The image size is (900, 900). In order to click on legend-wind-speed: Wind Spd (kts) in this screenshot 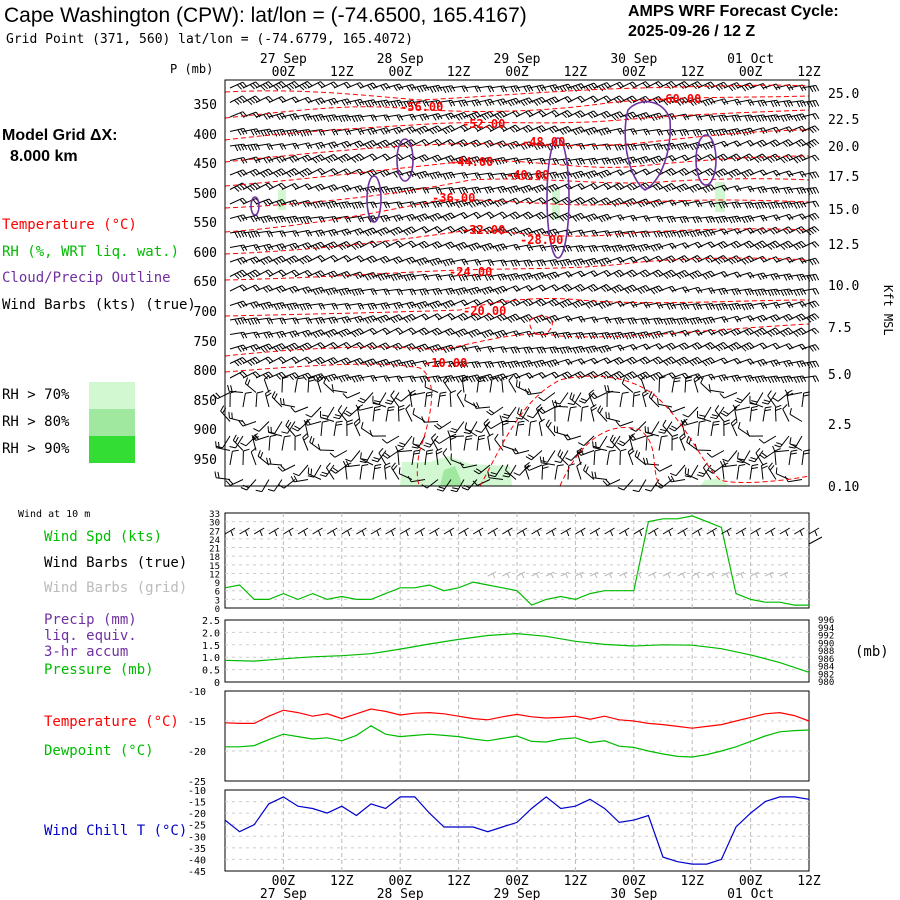, I will do `click(103, 537)`.